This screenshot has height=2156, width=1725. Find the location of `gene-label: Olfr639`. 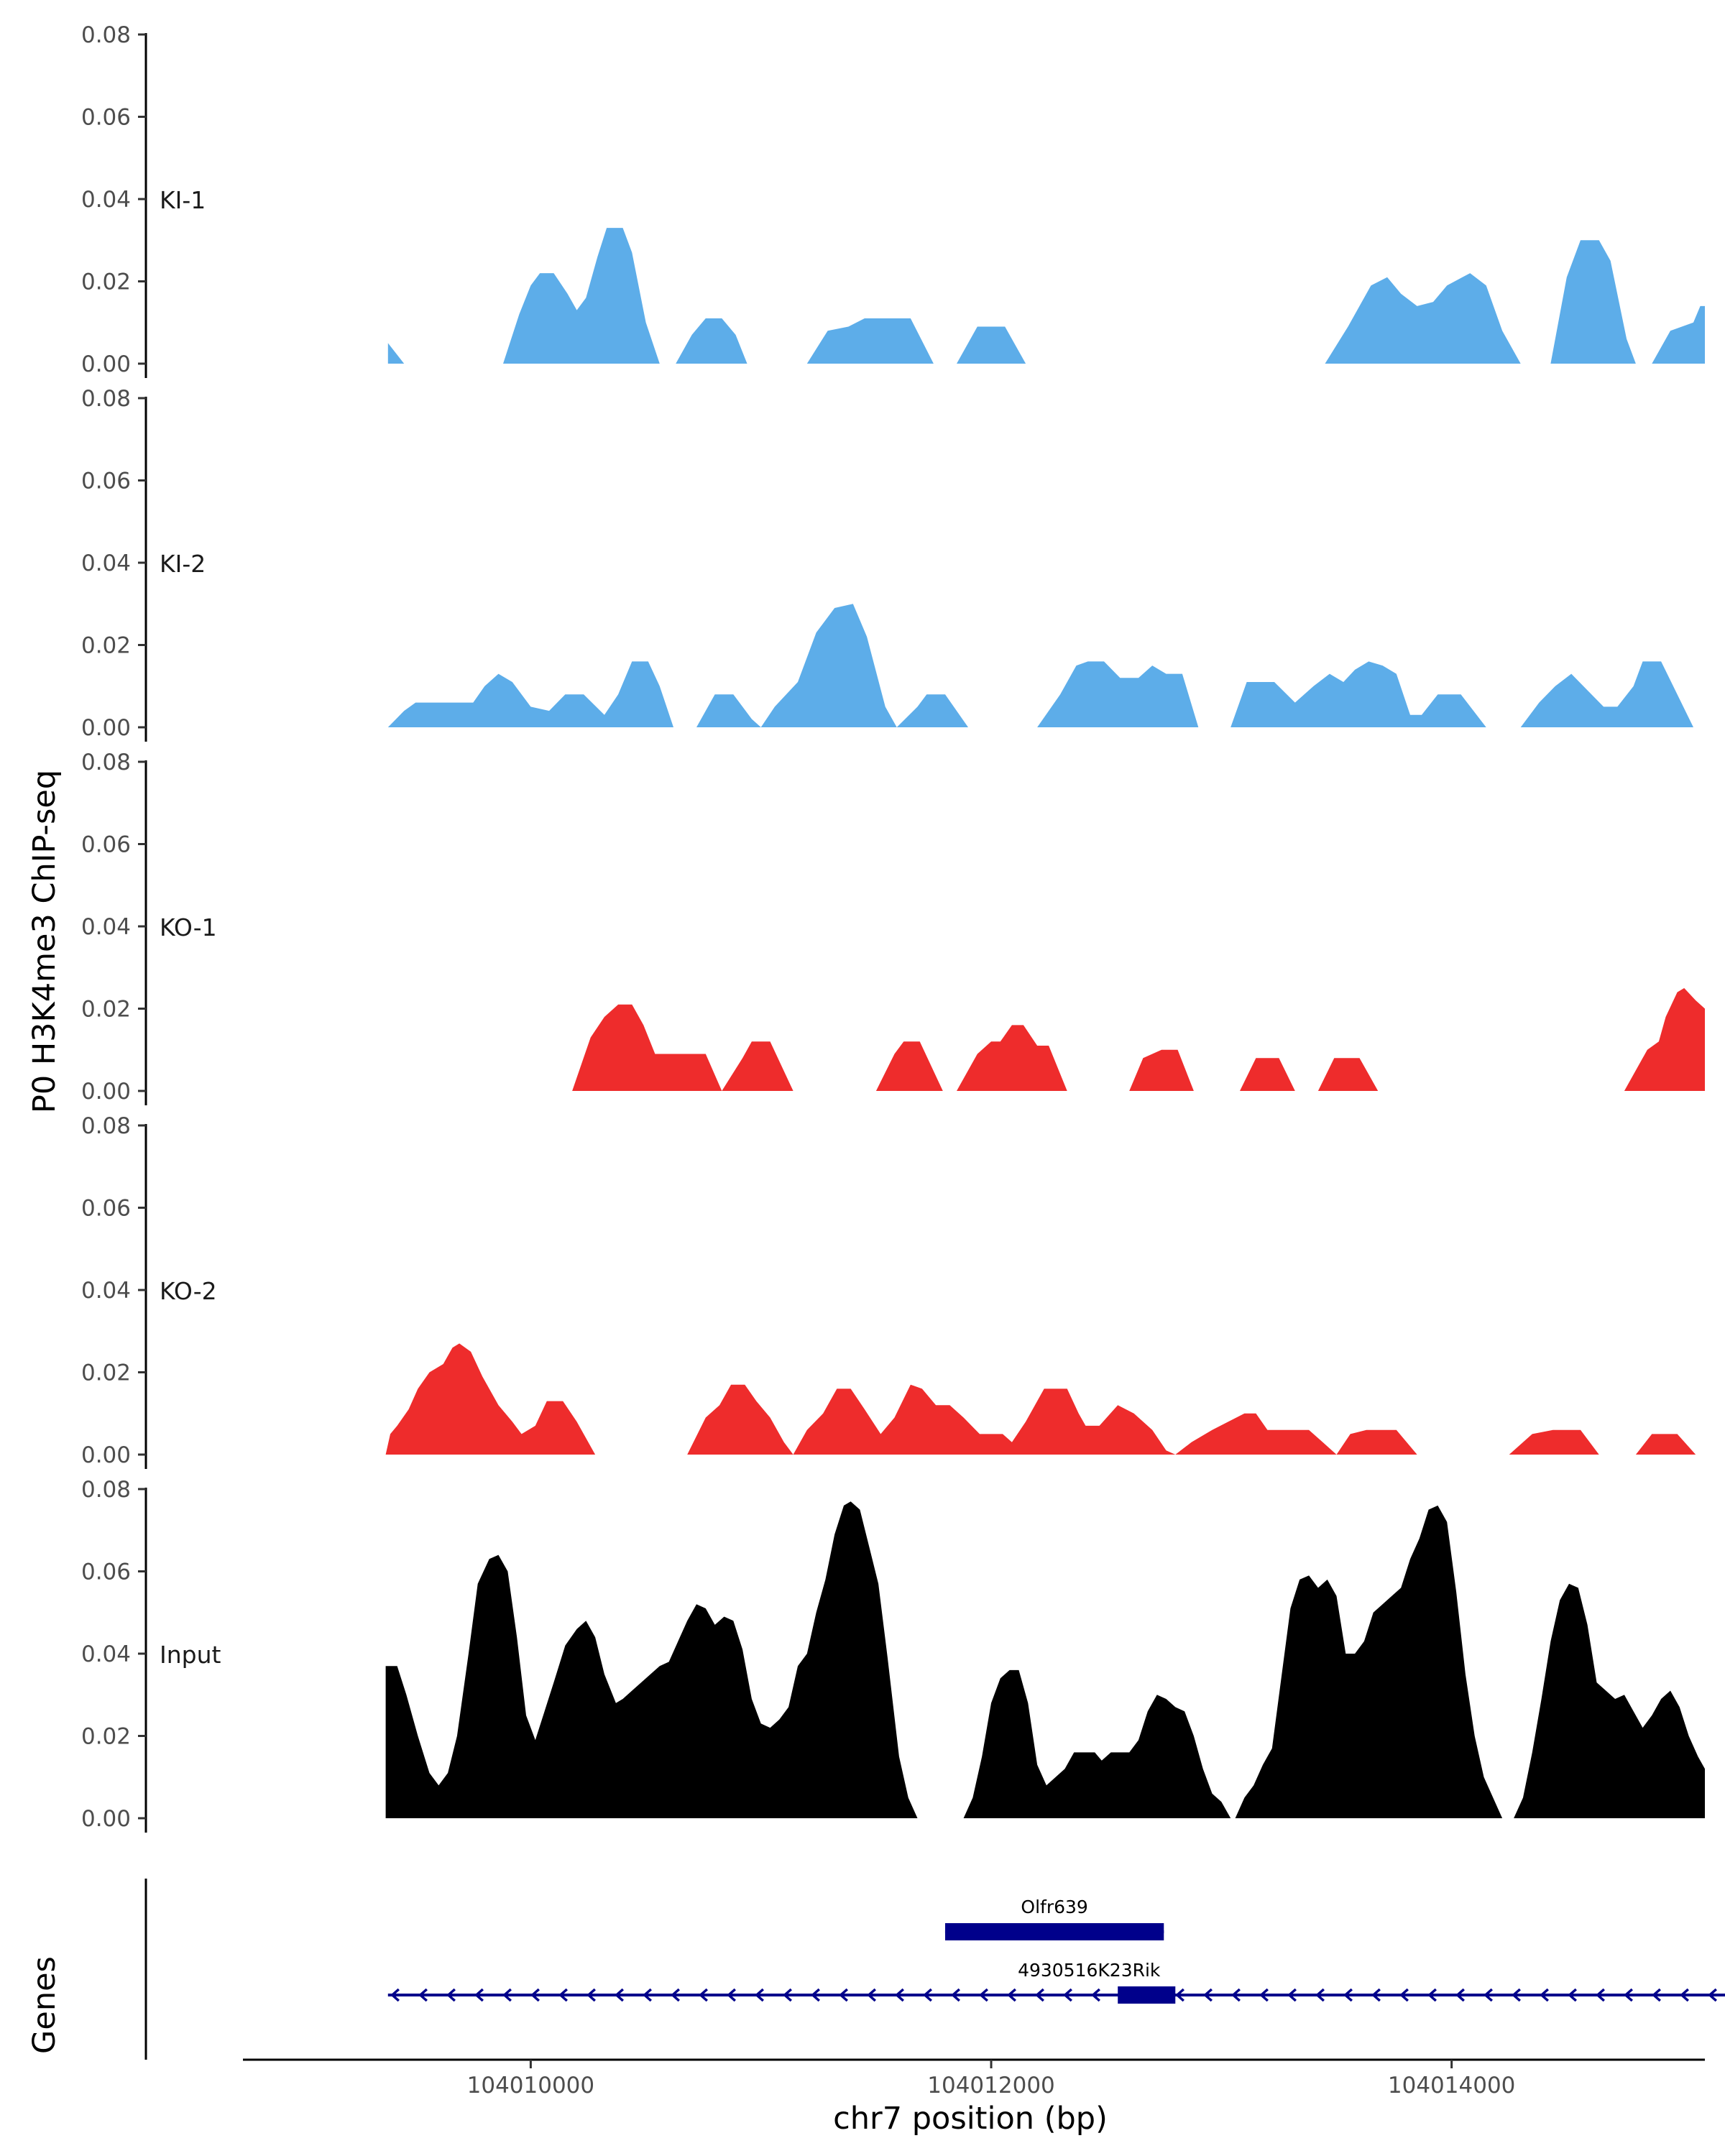

gene-label: Olfr639 is located at coordinates (1054, 1907).